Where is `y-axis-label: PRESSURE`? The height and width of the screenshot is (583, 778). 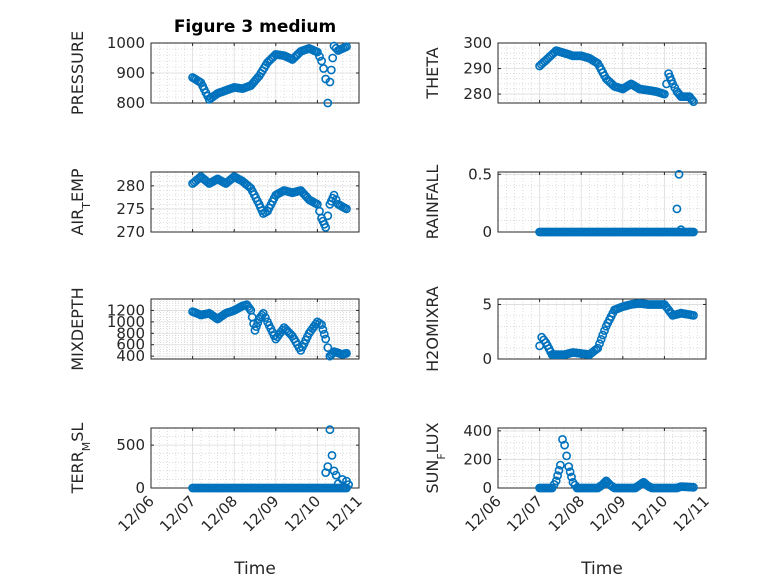
y-axis-label: PRESSURE is located at coordinates (77, 73).